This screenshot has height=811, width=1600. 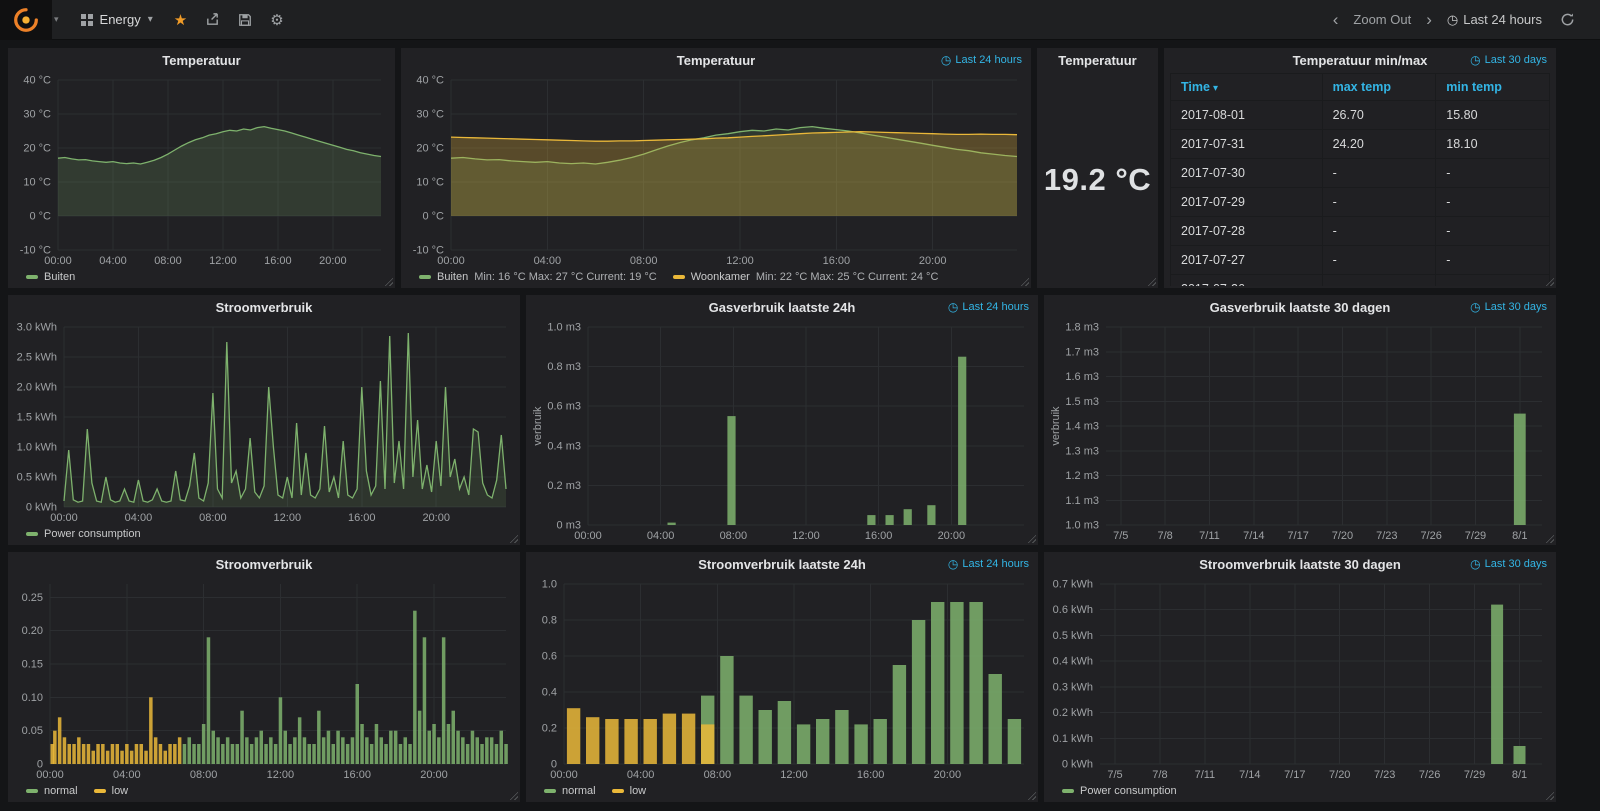 I want to click on panel-time-badge: ◷ Last 30 days, so click(x=1508, y=60).